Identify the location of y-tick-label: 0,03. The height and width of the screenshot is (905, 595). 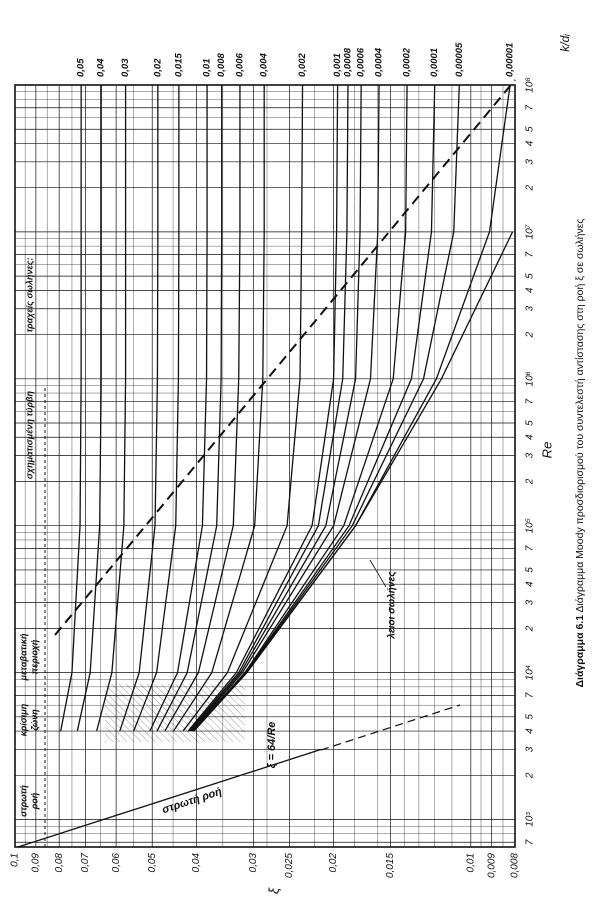
(253, 863).